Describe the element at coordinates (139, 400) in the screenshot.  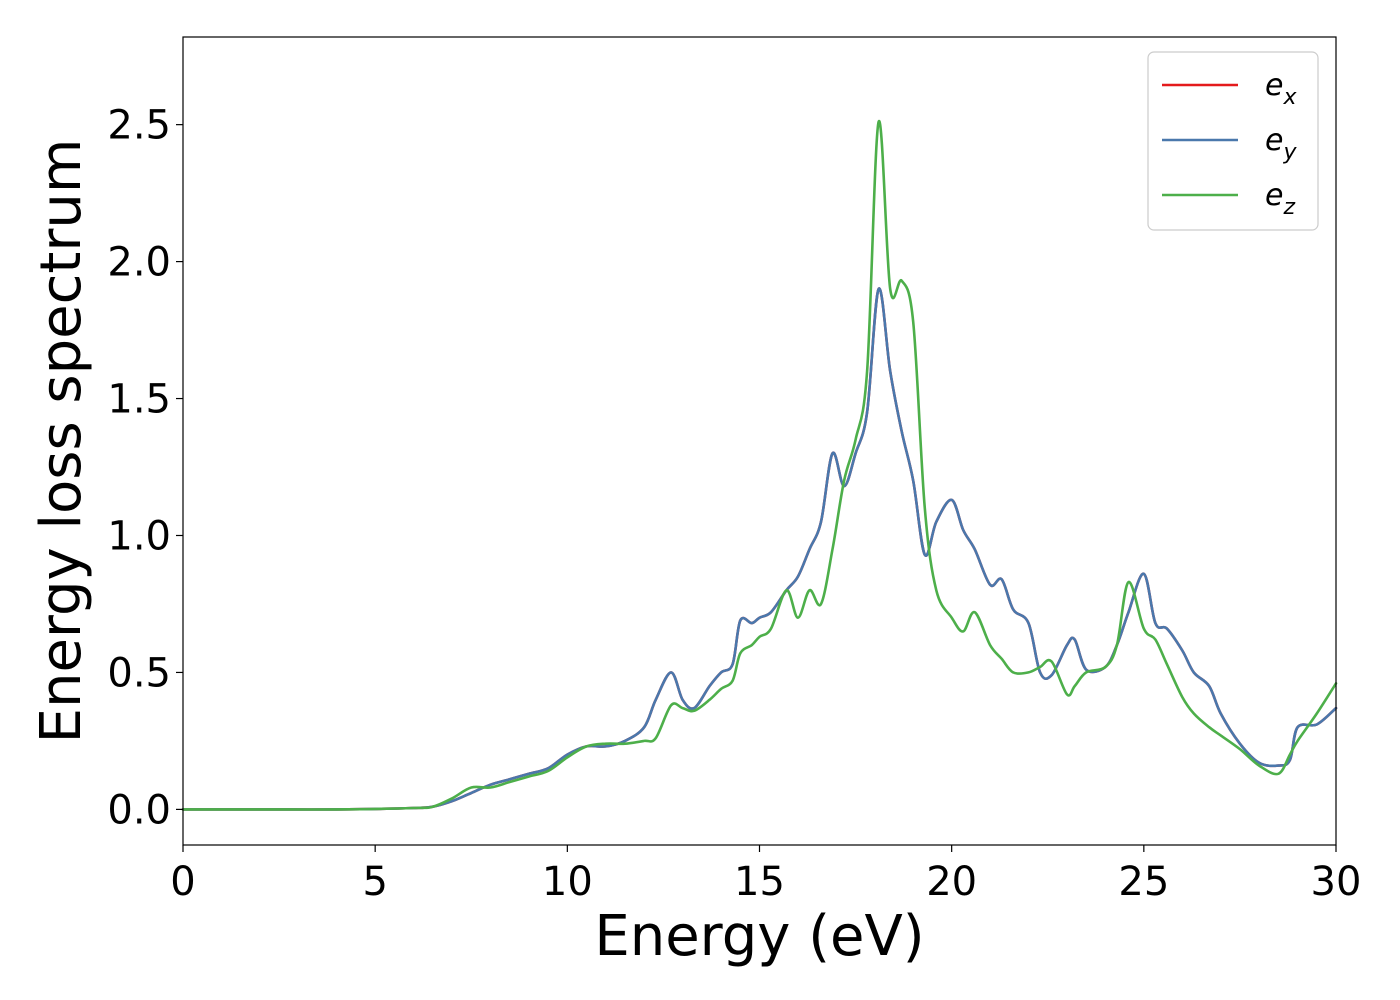
I see `y-tick-label: 1.5` at that location.